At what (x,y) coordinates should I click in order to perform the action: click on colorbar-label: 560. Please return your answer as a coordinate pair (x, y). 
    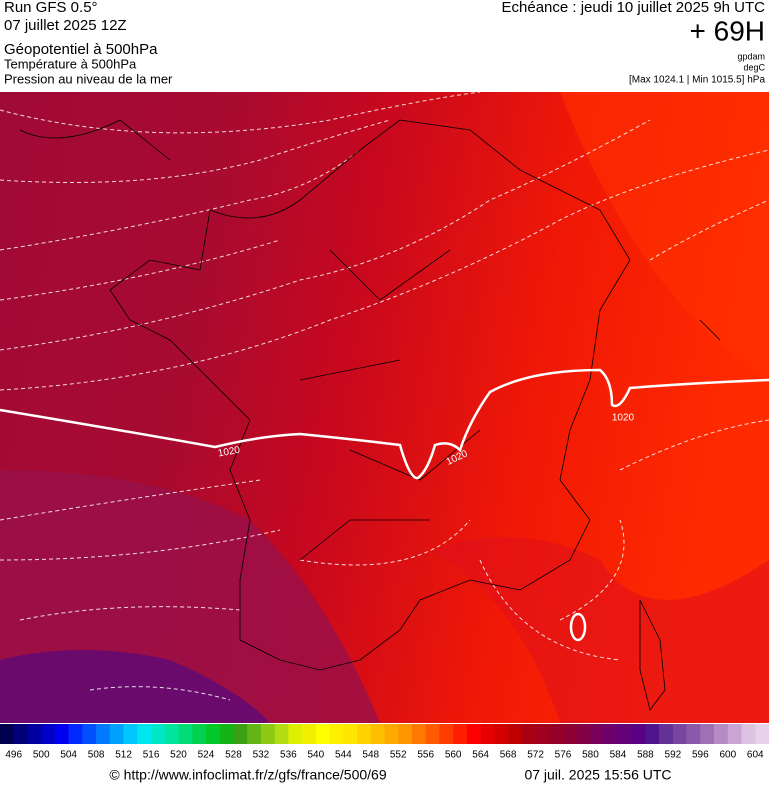
    Looking at the image, I should click on (453, 755).